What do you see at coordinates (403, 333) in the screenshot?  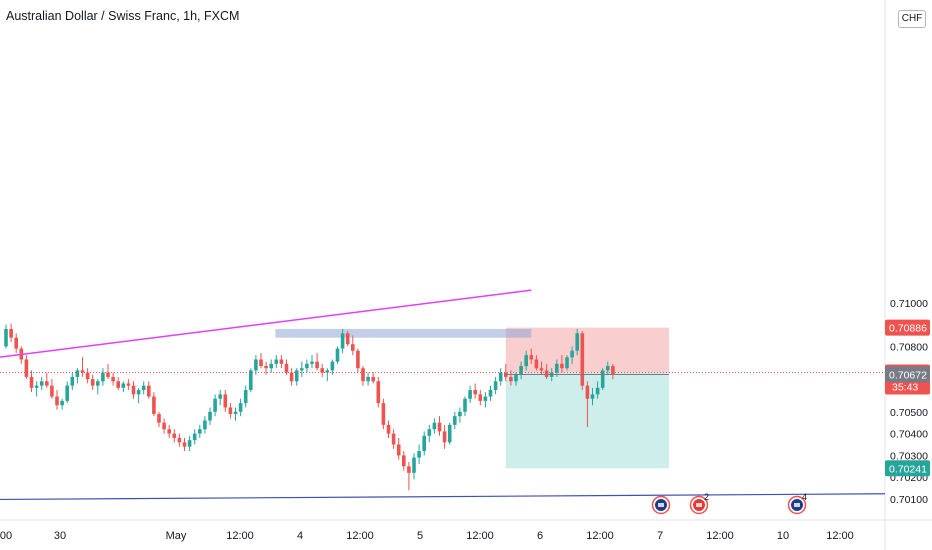 I see `resistance-zone` at bounding box center [403, 333].